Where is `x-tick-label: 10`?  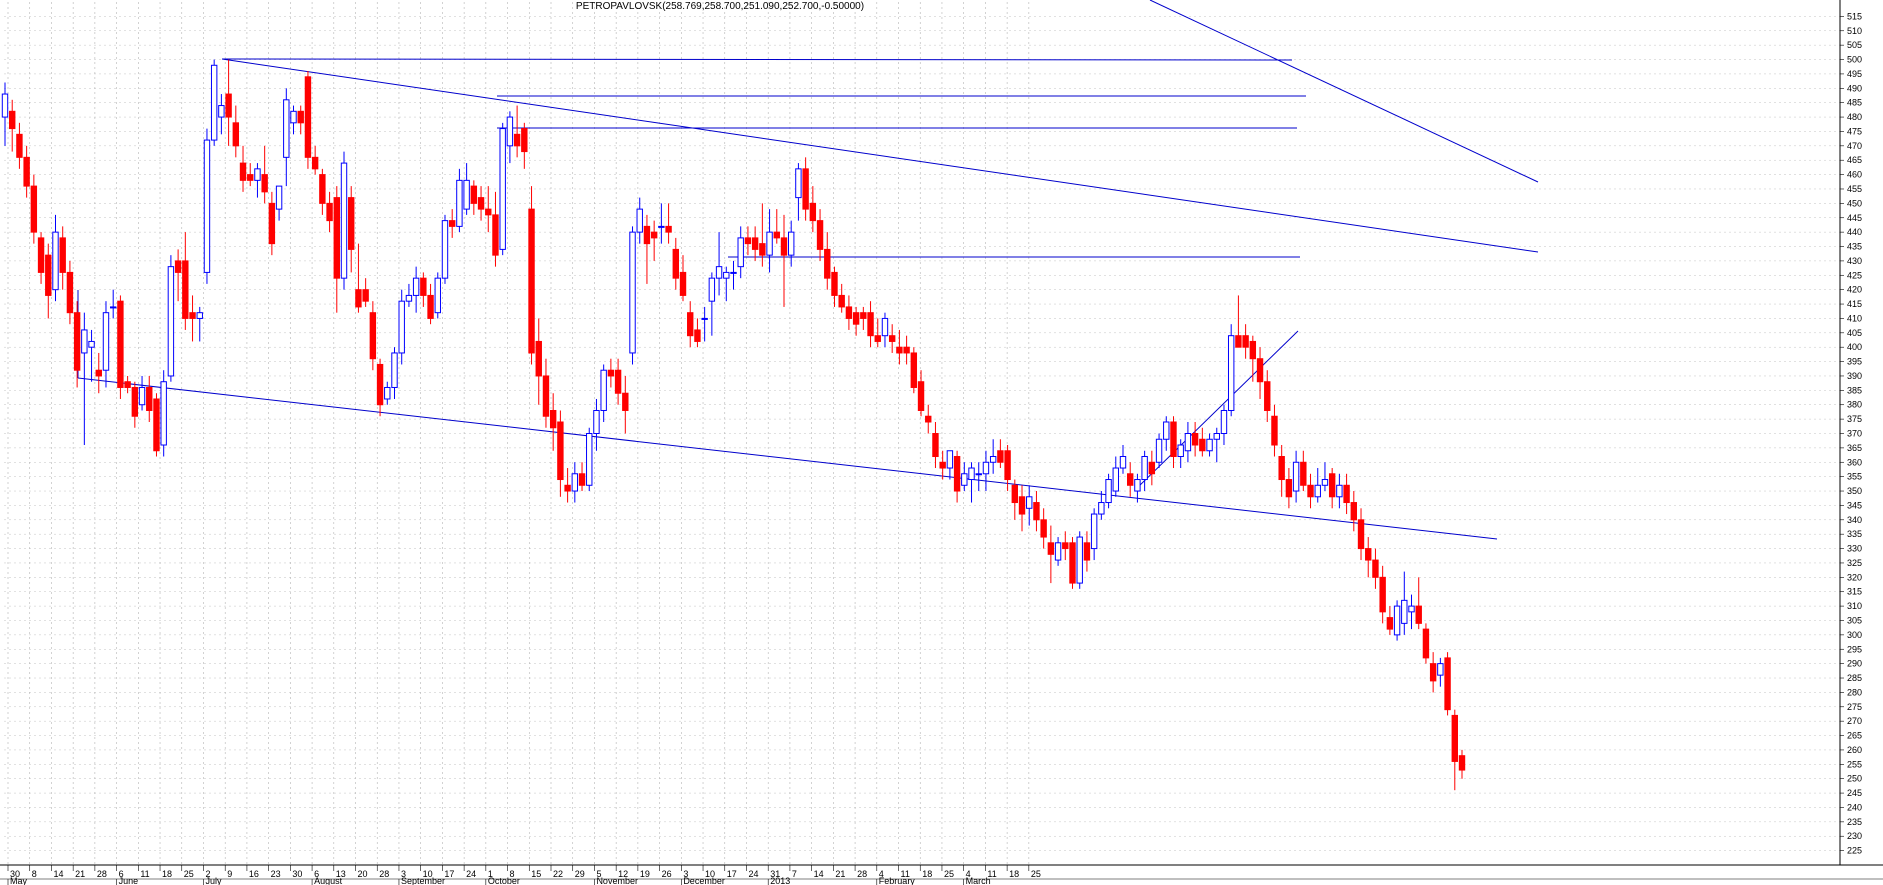 x-tick-label: 10 is located at coordinates (710, 874).